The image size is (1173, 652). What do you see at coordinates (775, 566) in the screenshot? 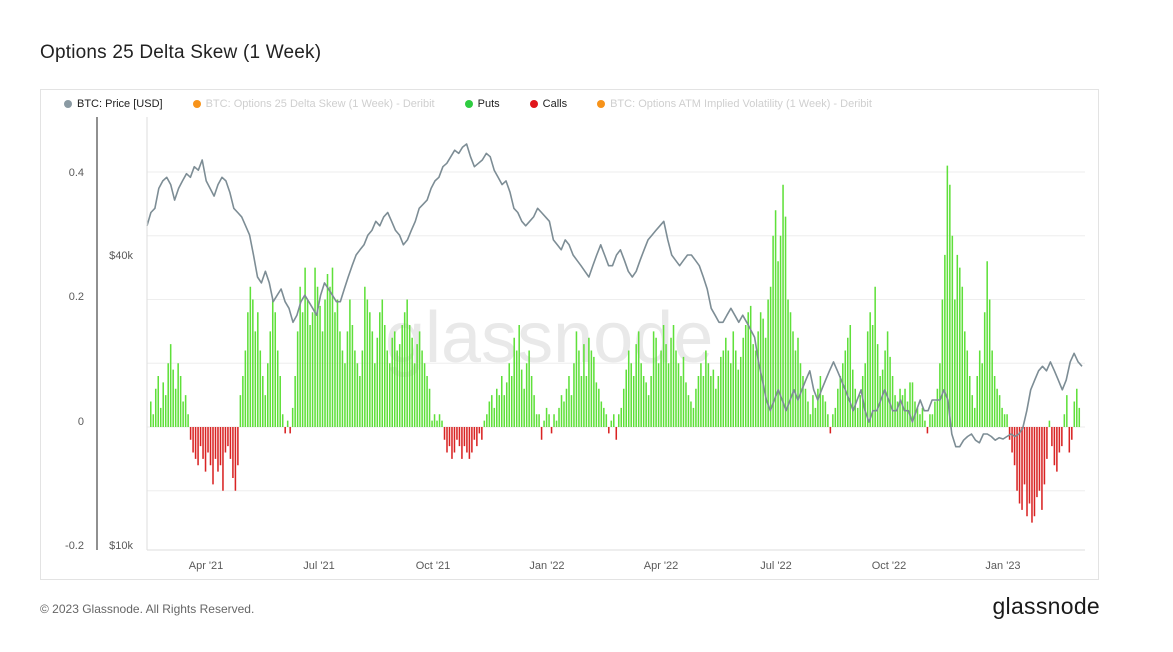
I see `x-tick-label: Jul '22` at bounding box center [775, 566].